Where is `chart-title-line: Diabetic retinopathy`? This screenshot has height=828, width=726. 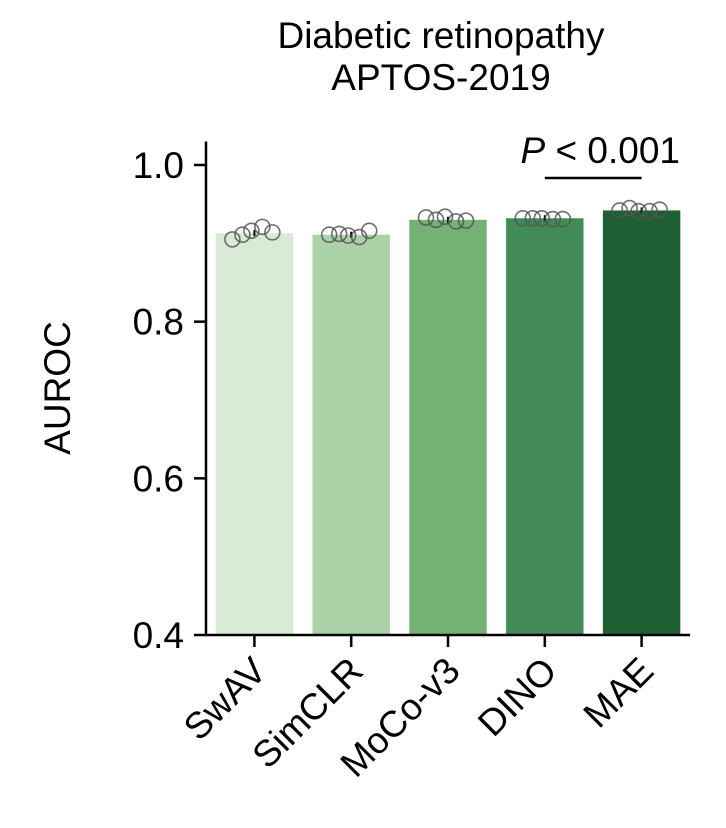 chart-title-line: Diabetic retinopathy is located at coordinates (441, 35).